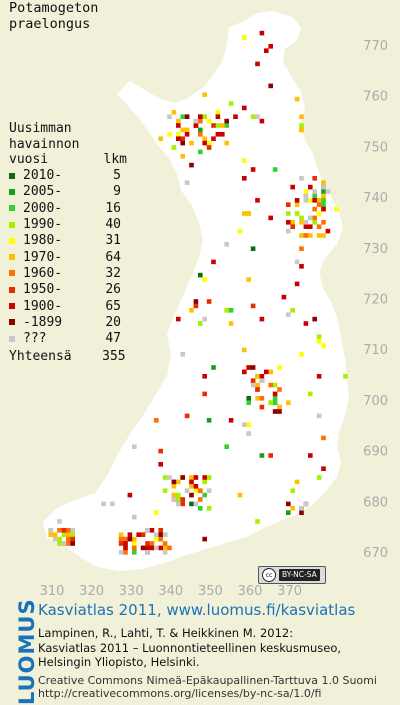 The height and width of the screenshot is (705, 400). Describe the element at coordinates (91, 591) in the screenshot. I see `x-grid-label: 320` at that location.